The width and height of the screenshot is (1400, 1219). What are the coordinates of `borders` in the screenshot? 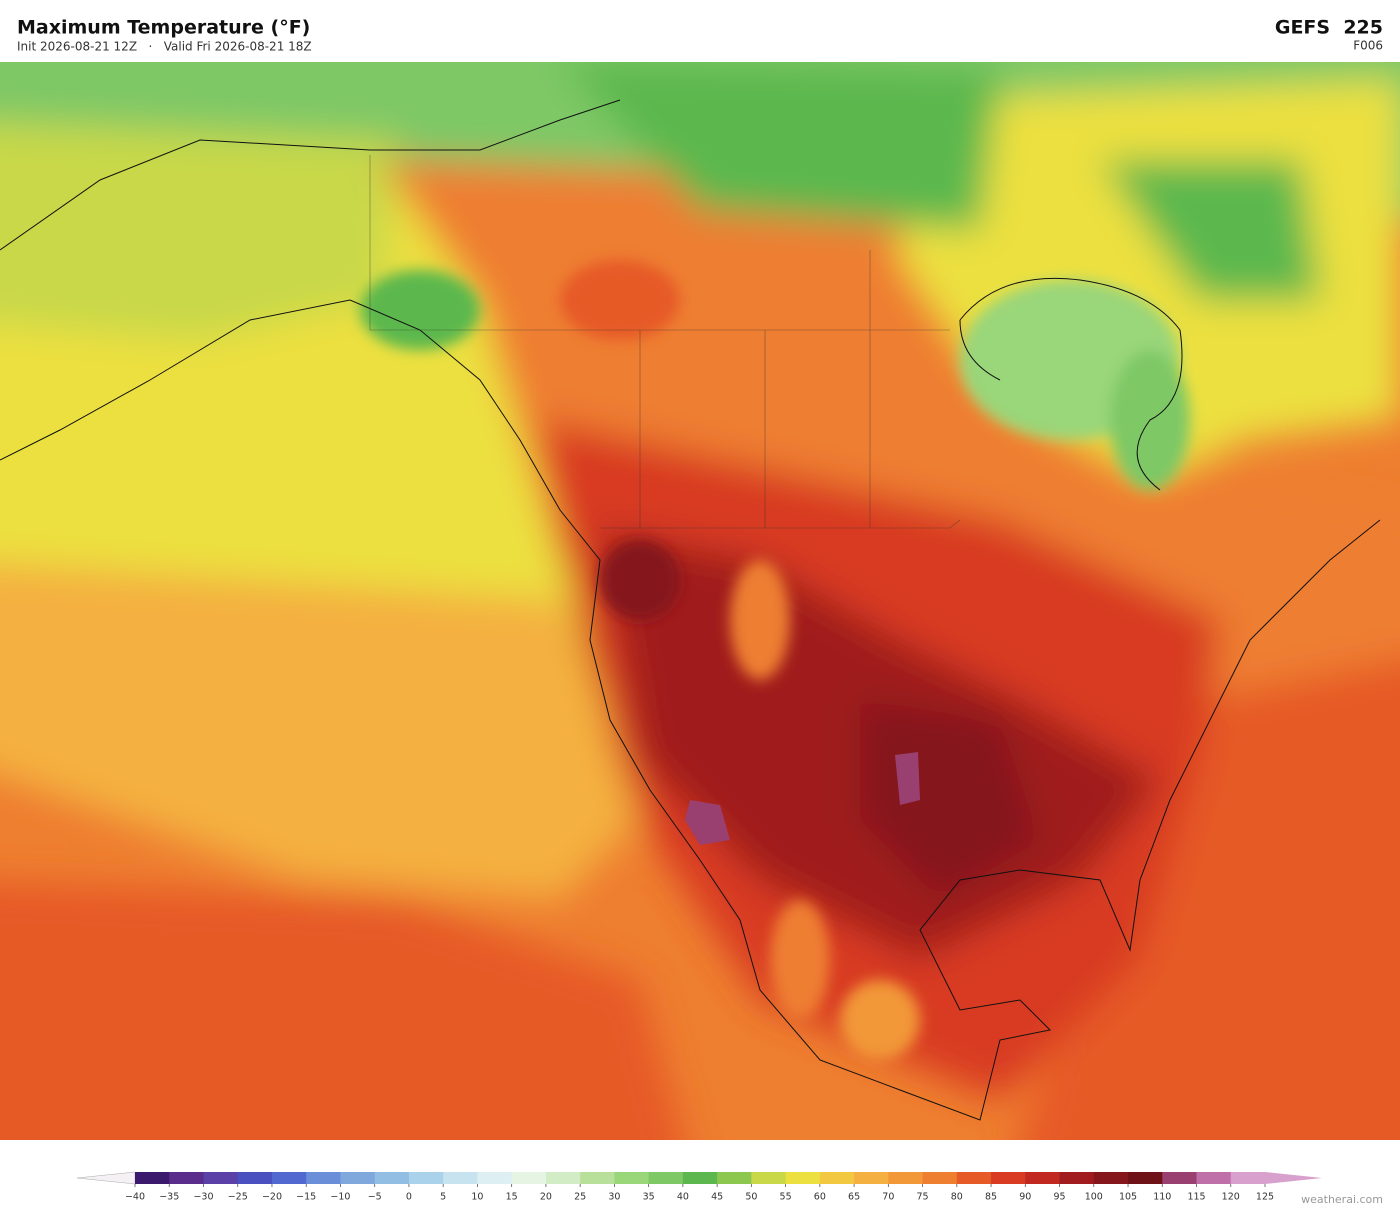 It's located at (665, 342).